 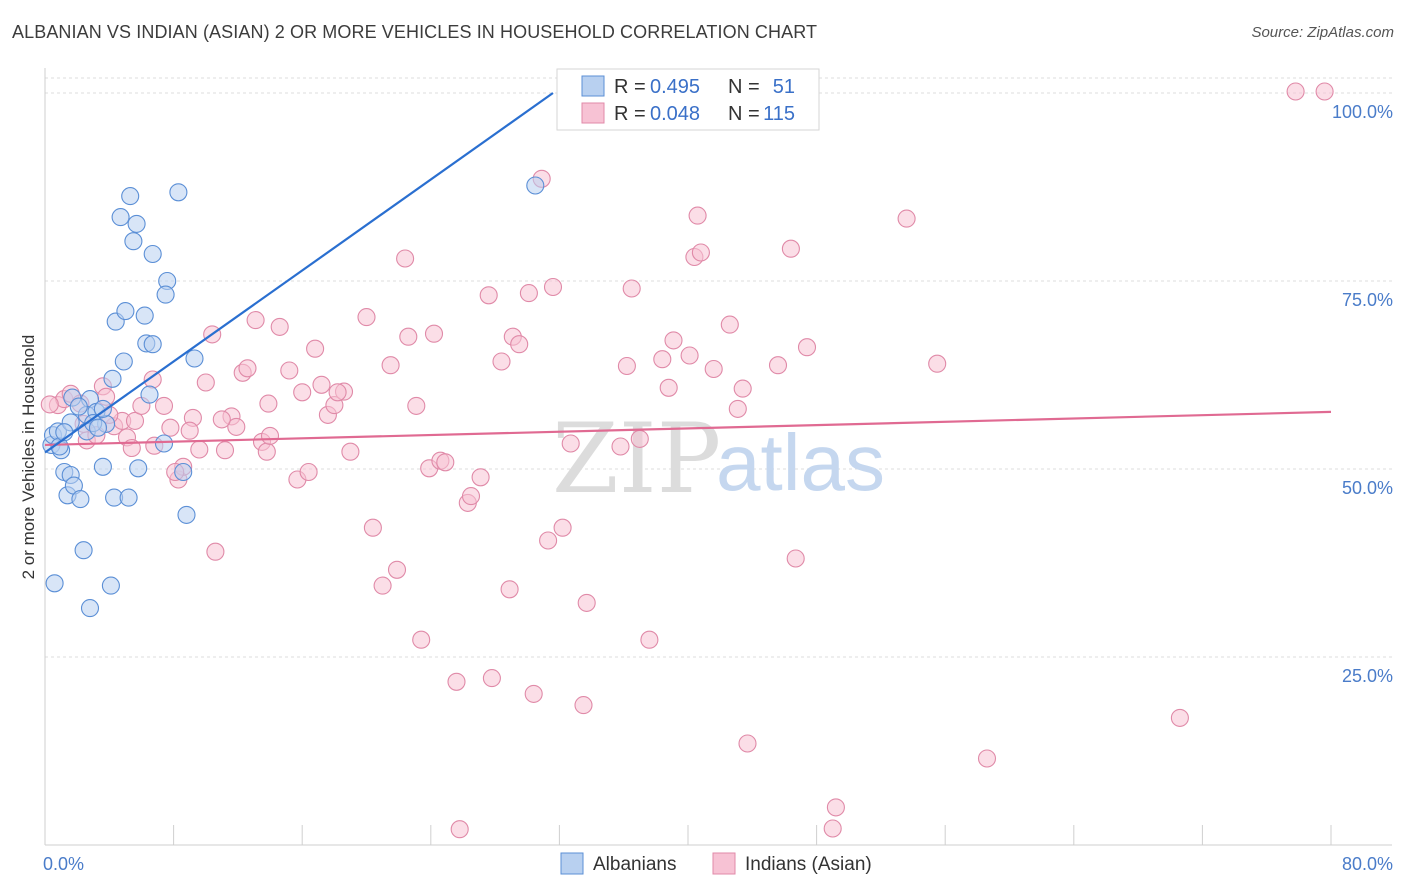 I want to click on x-tick-label: 0.0%, so click(x=63, y=864).